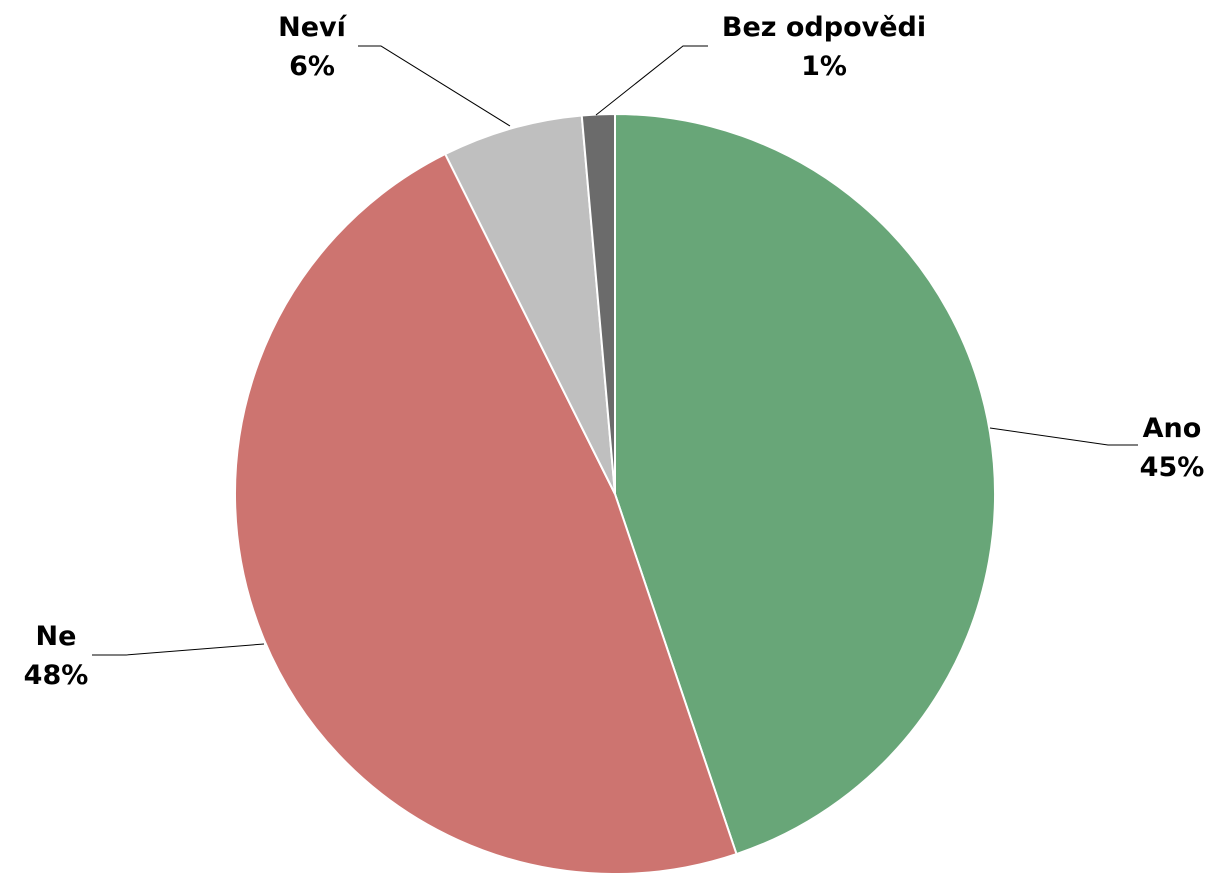 This screenshot has height=873, width=1217. What do you see at coordinates (56, 675) in the screenshot?
I see `slice-percent-label: 48%` at bounding box center [56, 675].